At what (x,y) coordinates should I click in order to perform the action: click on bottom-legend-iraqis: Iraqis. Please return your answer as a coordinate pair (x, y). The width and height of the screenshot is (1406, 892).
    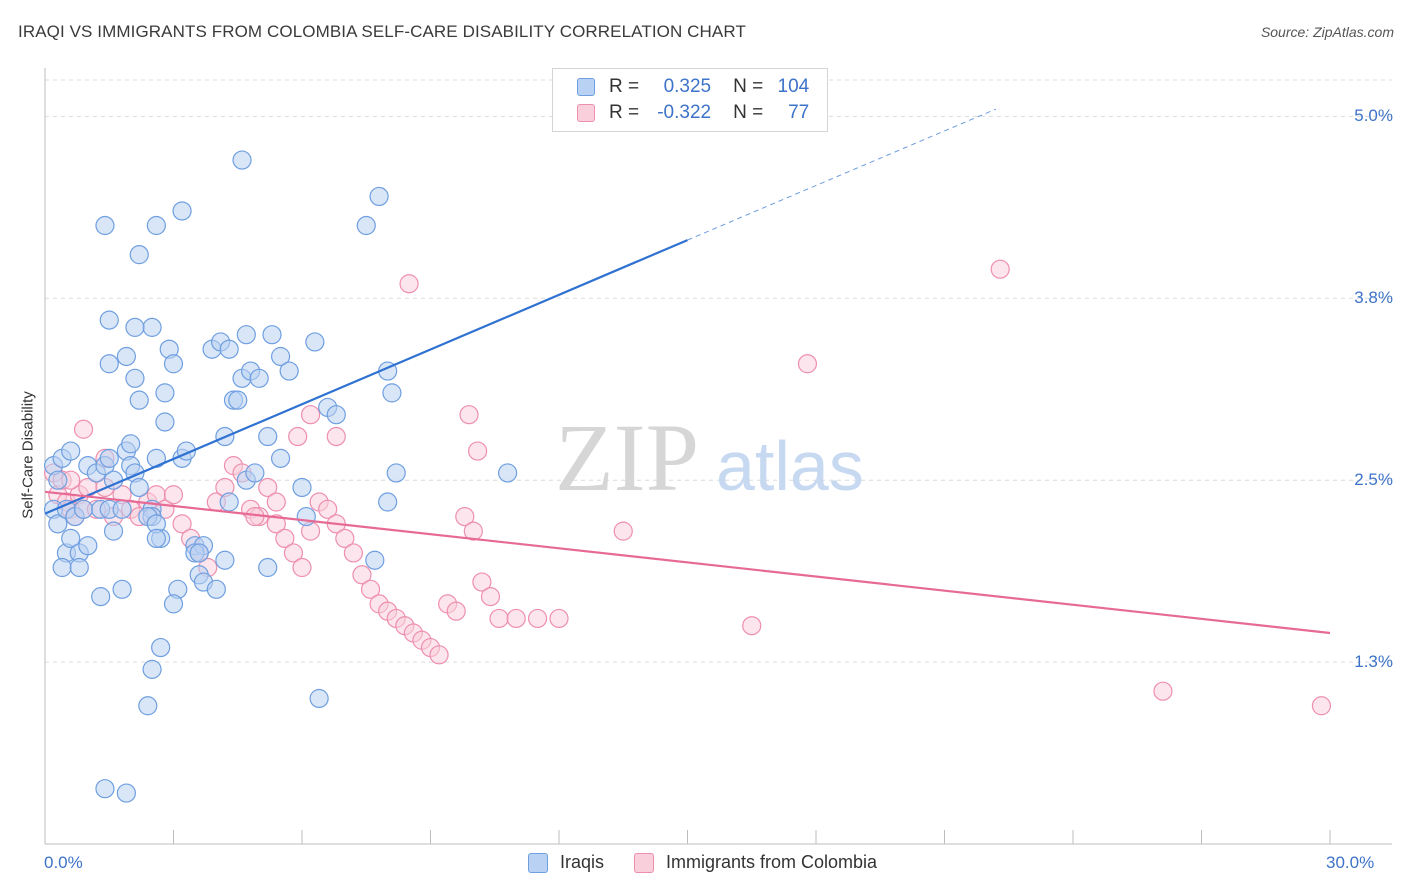
    Looking at the image, I should click on (566, 862).